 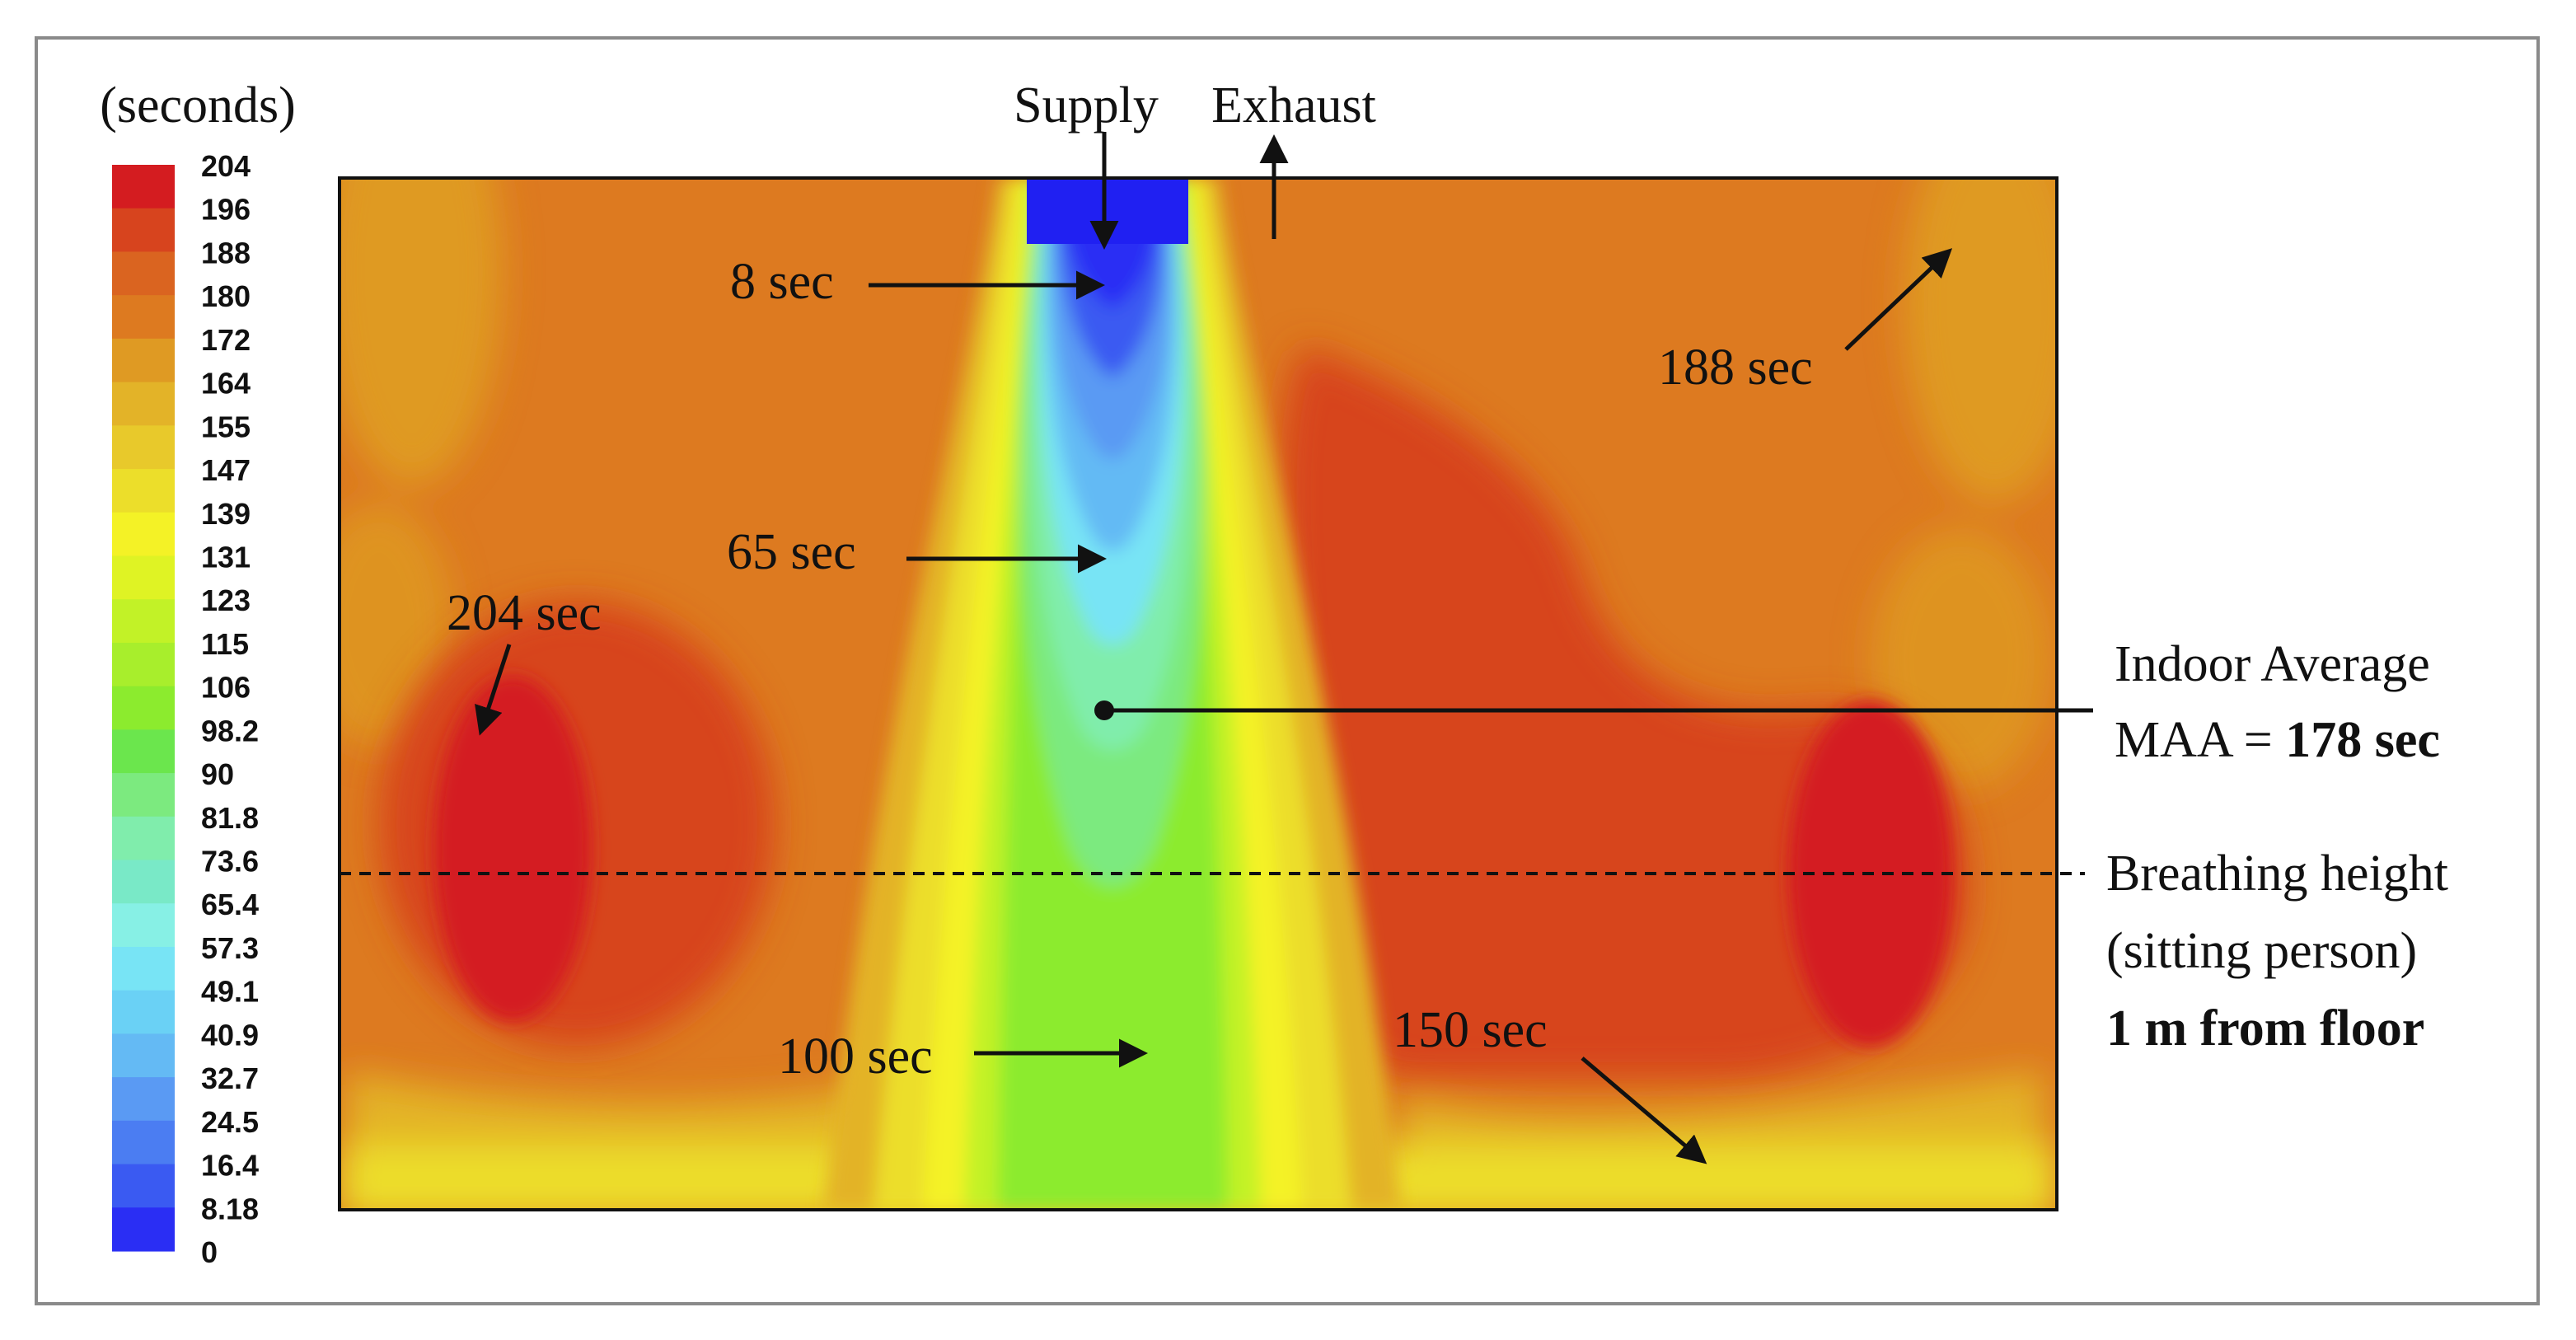 I want to click on maa-value: 178 sec, so click(x=2362, y=740).